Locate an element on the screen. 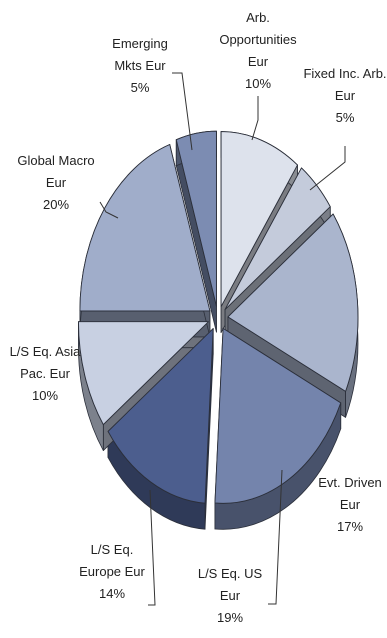  slice-label-1: Fixed Inc. Arb. Eur 5% is located at coordinates (344, 95).